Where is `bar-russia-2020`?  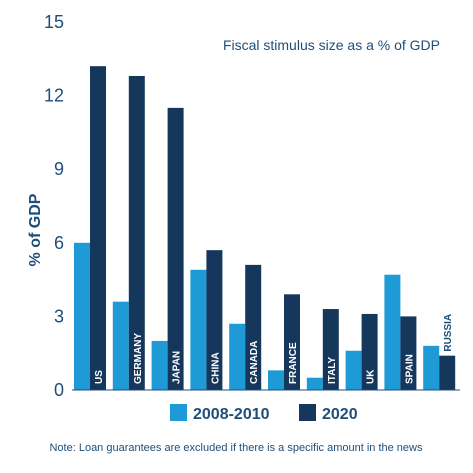 bar-russia-2020 is located at coordinates (447, 372).